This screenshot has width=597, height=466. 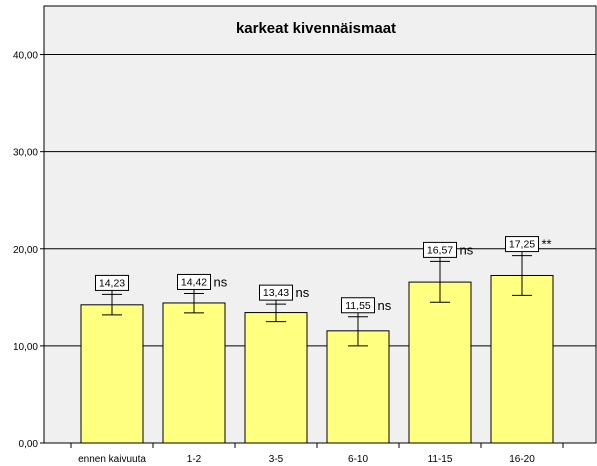 What do you see at coordinates (547, 244) in the screenshot?
I see `significance-label: **` at bounding box center [547, 244].